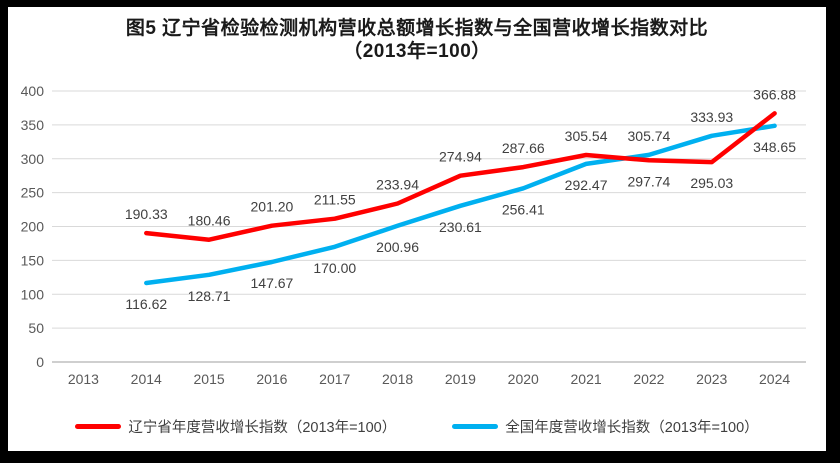 Image resolution: width=840 pixels, height=463 pixels. I want to click on svg-text: 190.33, so click(146, 214).